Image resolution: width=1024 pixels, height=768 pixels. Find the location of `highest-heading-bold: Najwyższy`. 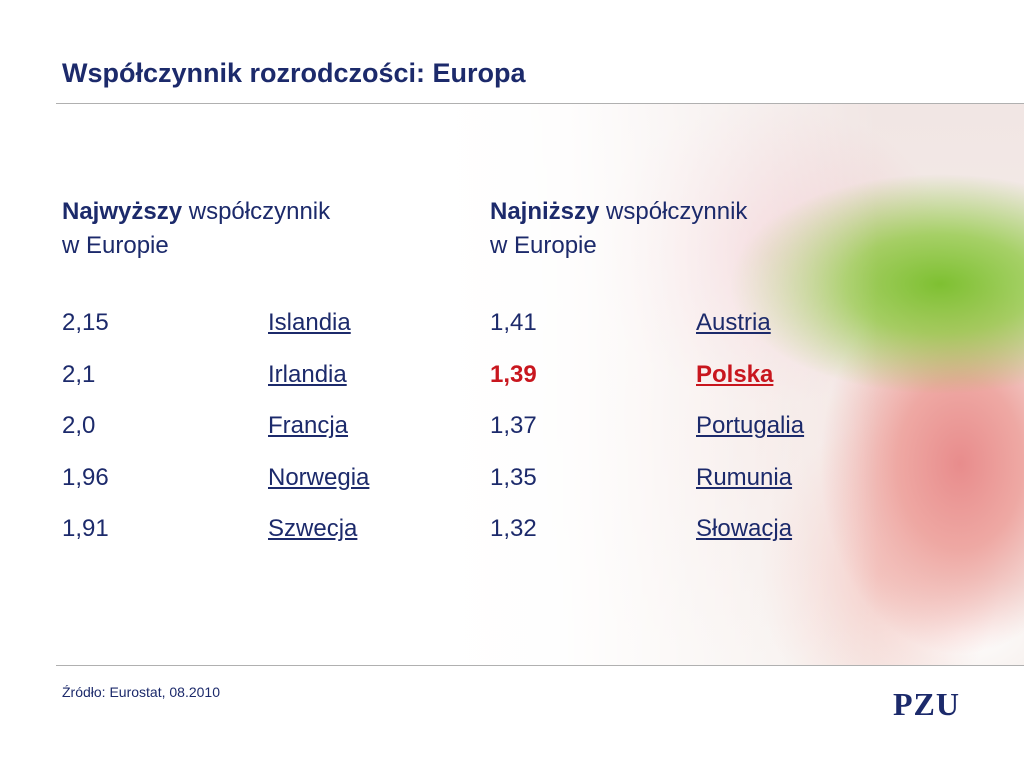

highest-heading-bold: Najwyższy is located at coordinates (122, 211).